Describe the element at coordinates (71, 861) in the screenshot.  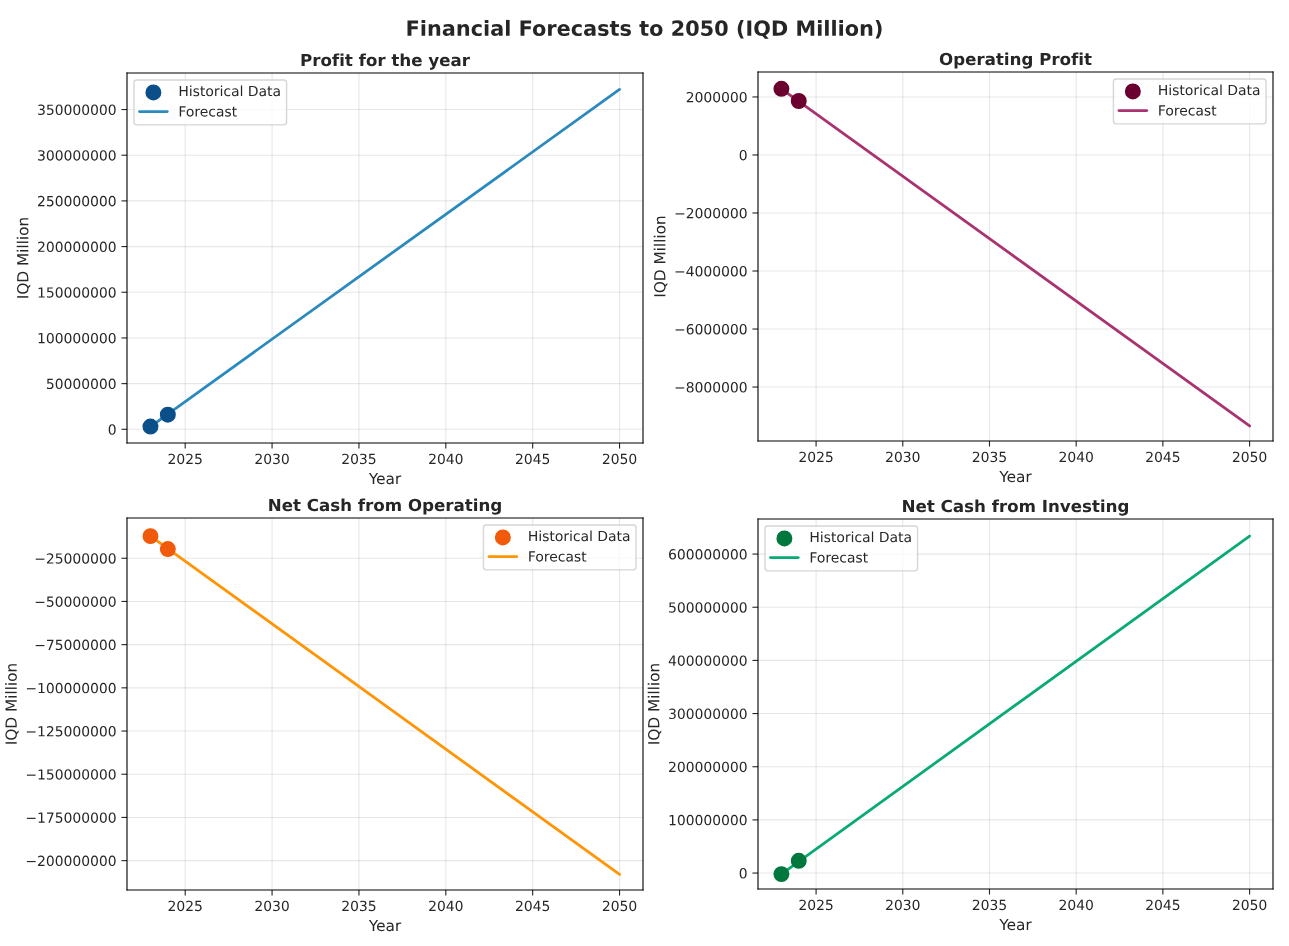
I see `y-tick-label: −200000000` at that location.